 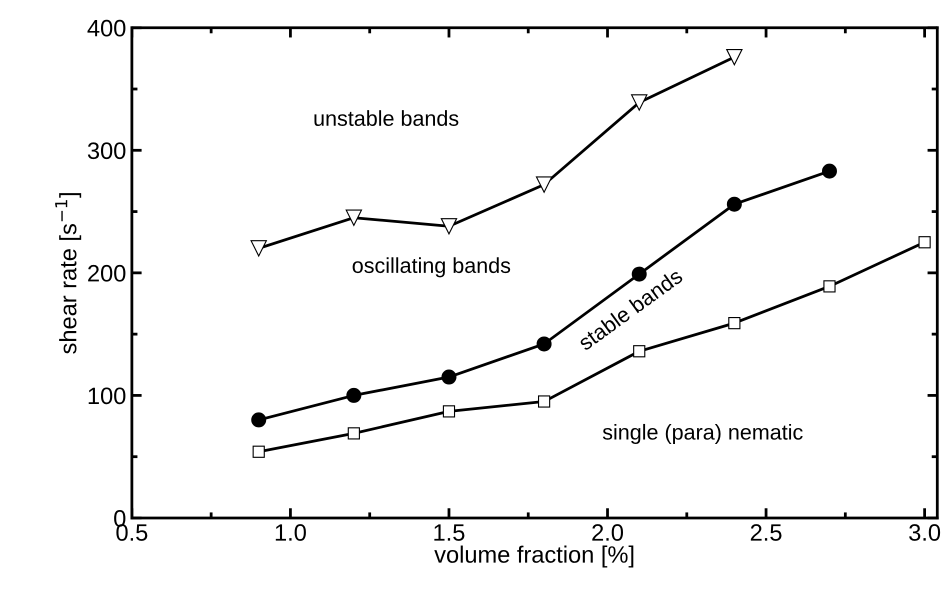 I want to click on x-tick-label: 1.5, so click(x=449, y=532).